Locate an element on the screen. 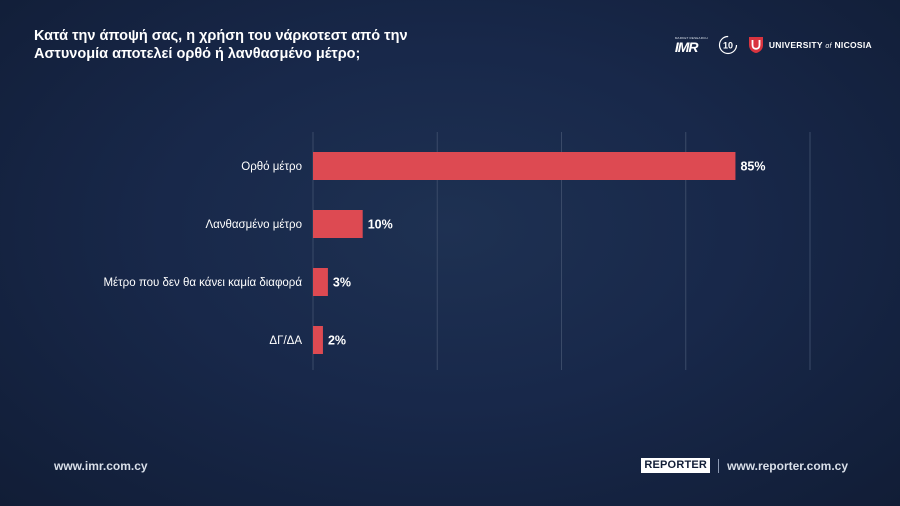 The width and height of the screenshot is (900, 506). ten-years-logo: 10 is located at coordinates (728, 45).